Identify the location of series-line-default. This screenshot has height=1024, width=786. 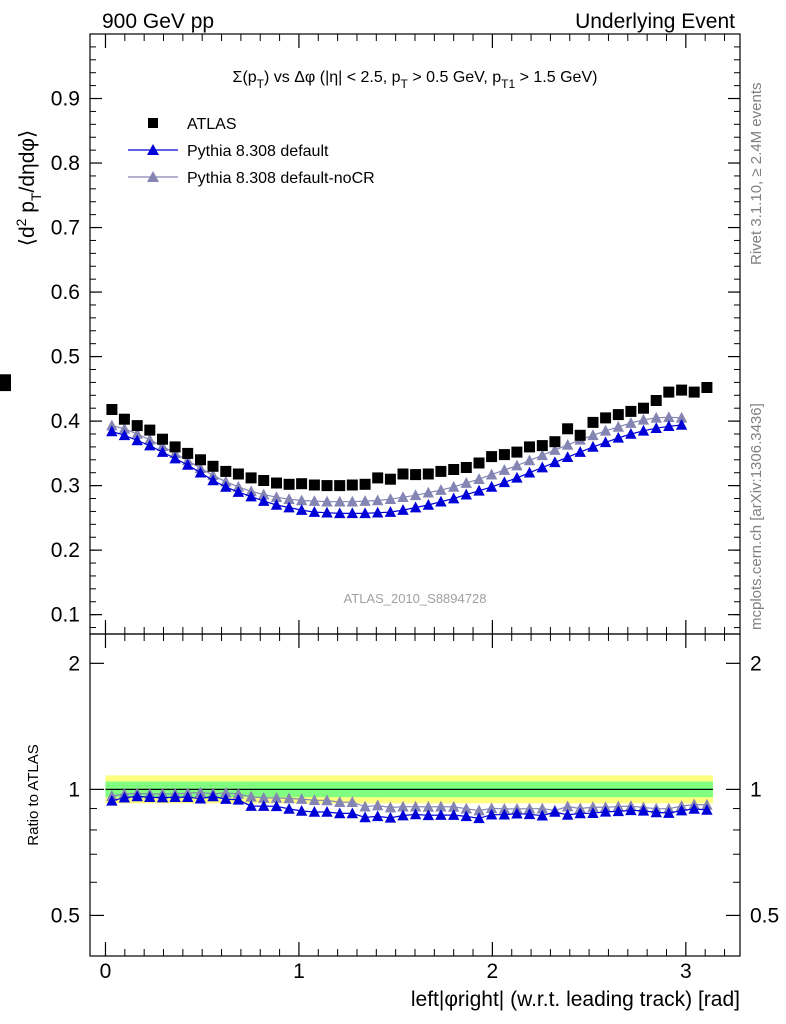
(396, 469).